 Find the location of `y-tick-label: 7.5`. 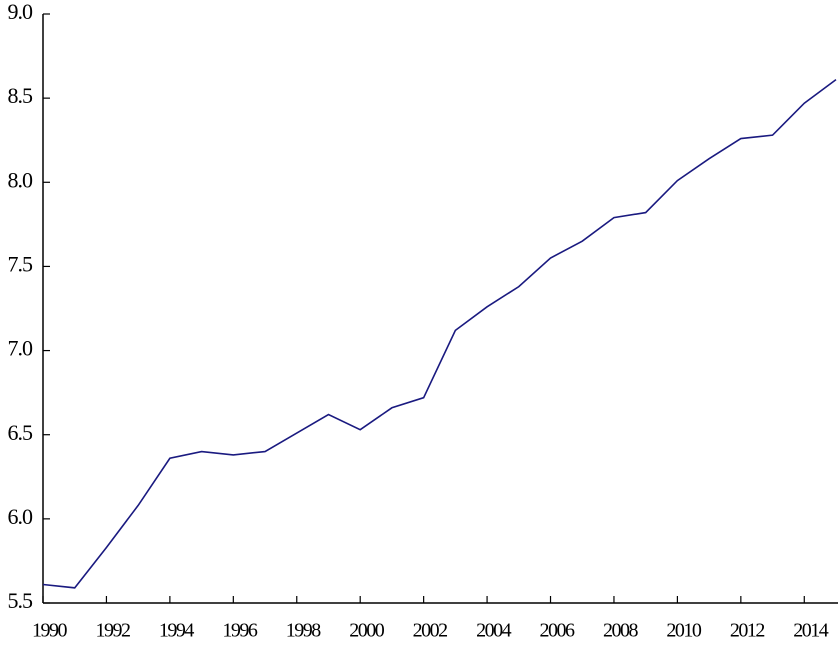

y-tick-label: 7.5 is located at coordinates (21, 263).